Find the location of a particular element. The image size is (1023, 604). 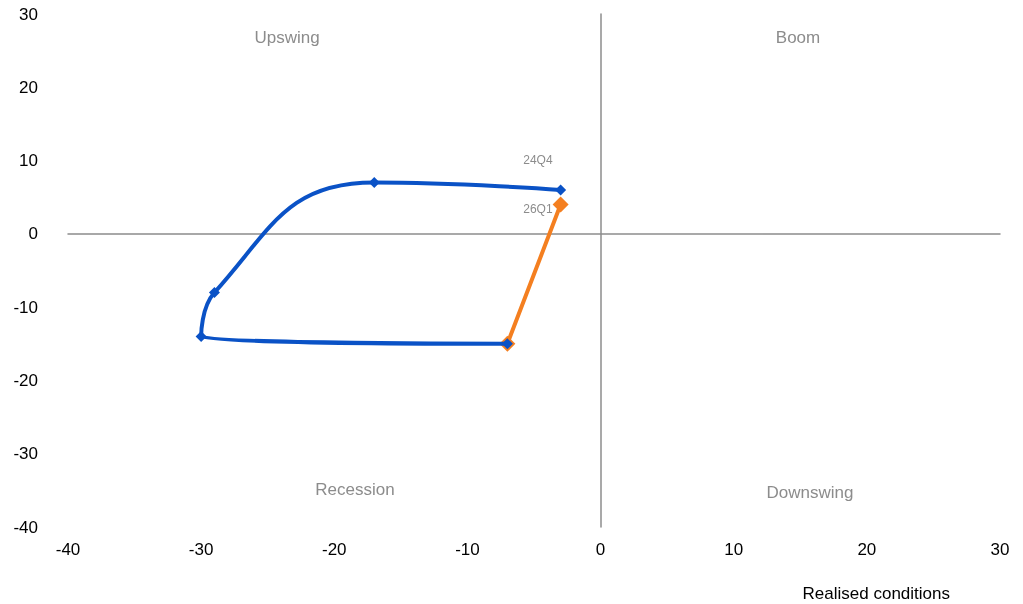

annotation: 26Q1 is located at coordinates (538, 208).